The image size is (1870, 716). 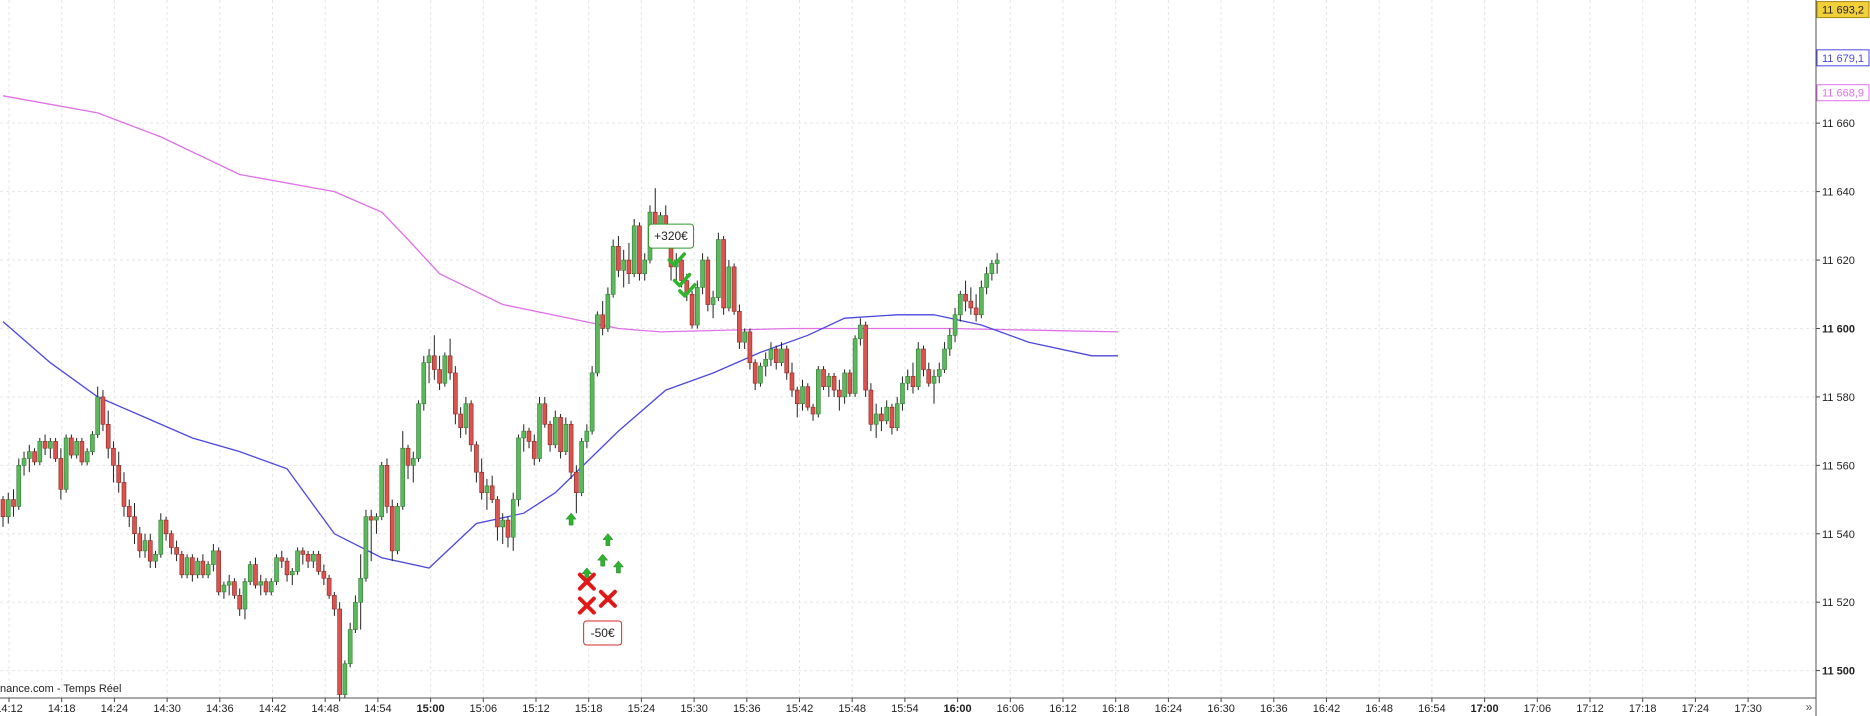 I want to click on x-tick-label: 15:54, so click(x=905, y=709).